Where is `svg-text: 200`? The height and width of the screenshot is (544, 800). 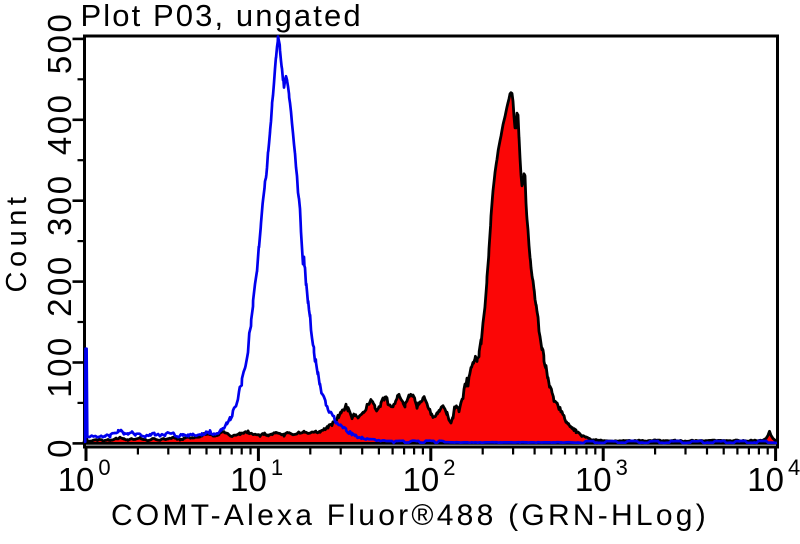
svg-text: 200 is located at coordinates (59, 285).